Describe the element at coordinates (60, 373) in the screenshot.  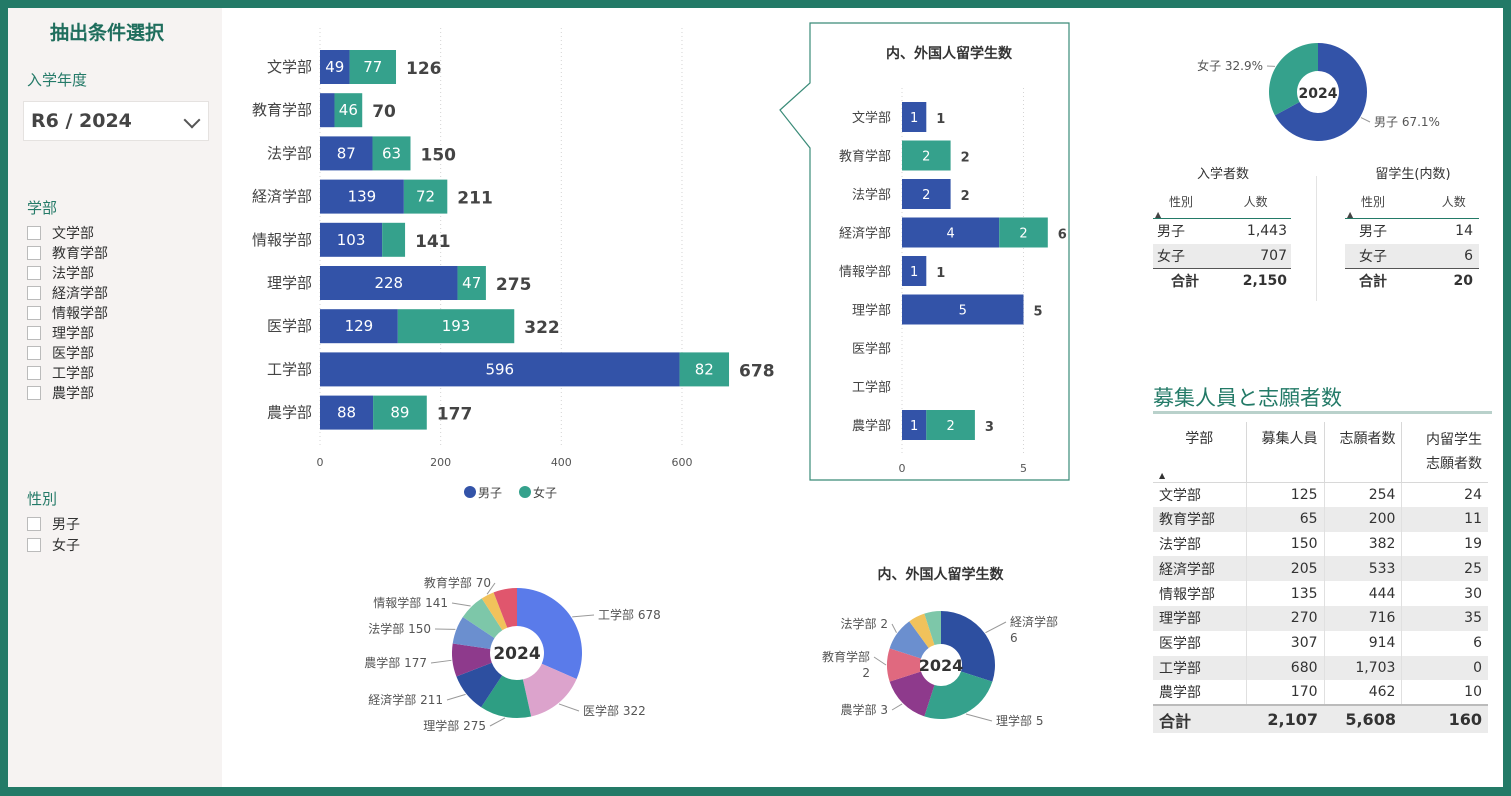
I see `faculty-checkbox-7: 工学部` at that location.